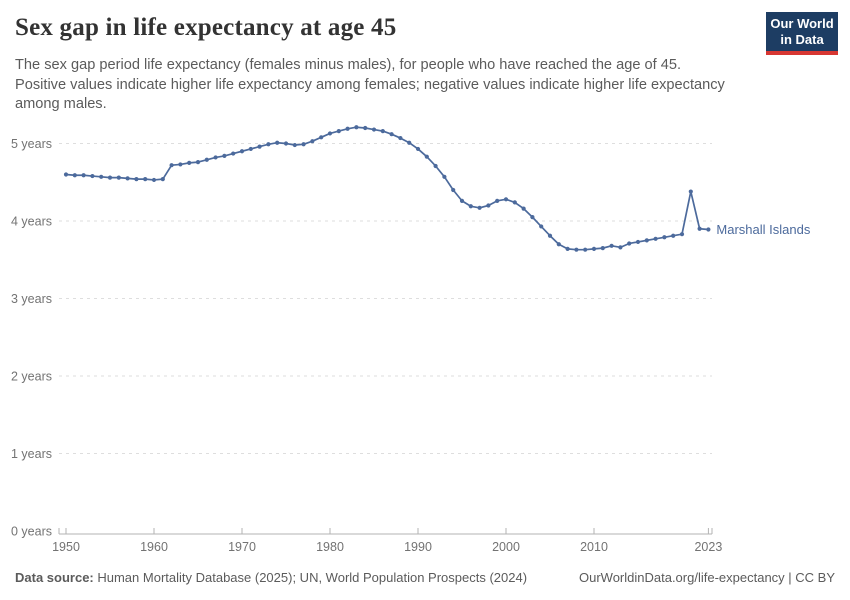 This screenshot has width=850, height=600. I want to click on y-tick-label: 4 years, so click(31, 222).